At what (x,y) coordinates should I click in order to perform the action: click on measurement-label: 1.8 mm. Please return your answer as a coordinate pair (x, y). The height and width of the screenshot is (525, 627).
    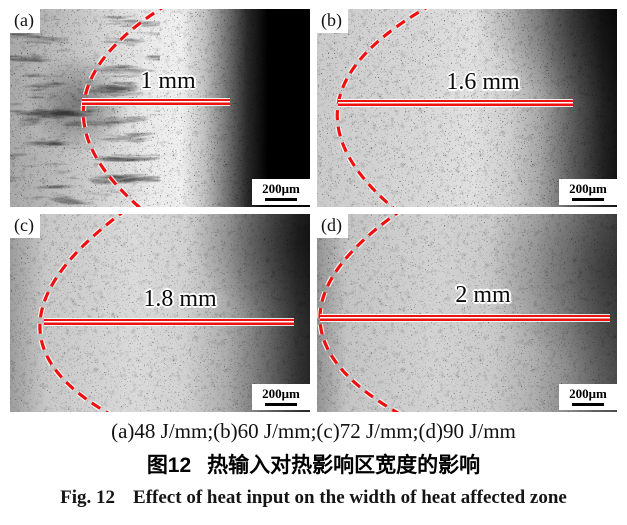
    Looking at the image, I should click on (180, 299).